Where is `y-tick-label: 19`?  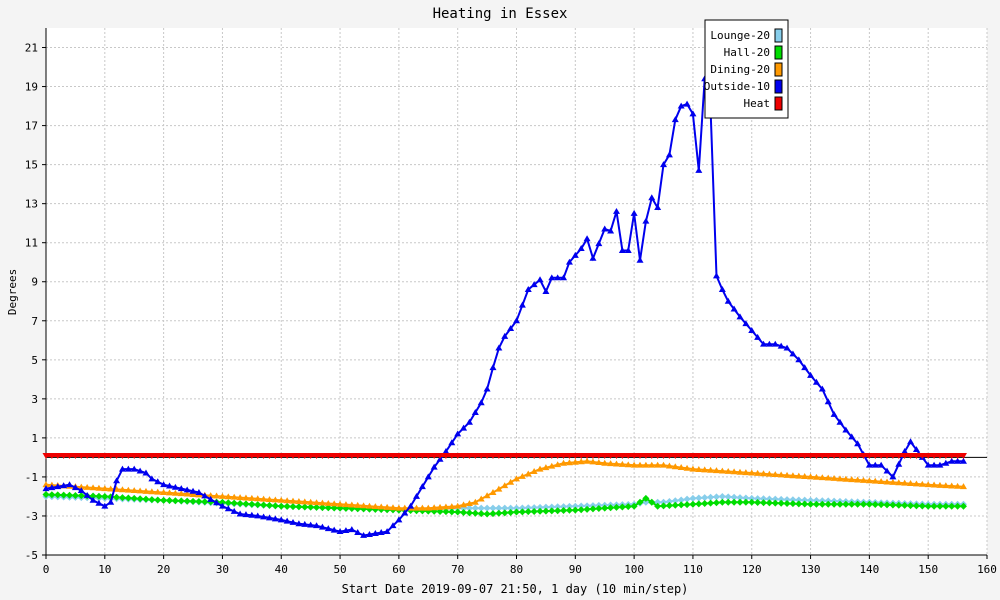 y-tick-label: 19 is located at coordinates (31, 87).